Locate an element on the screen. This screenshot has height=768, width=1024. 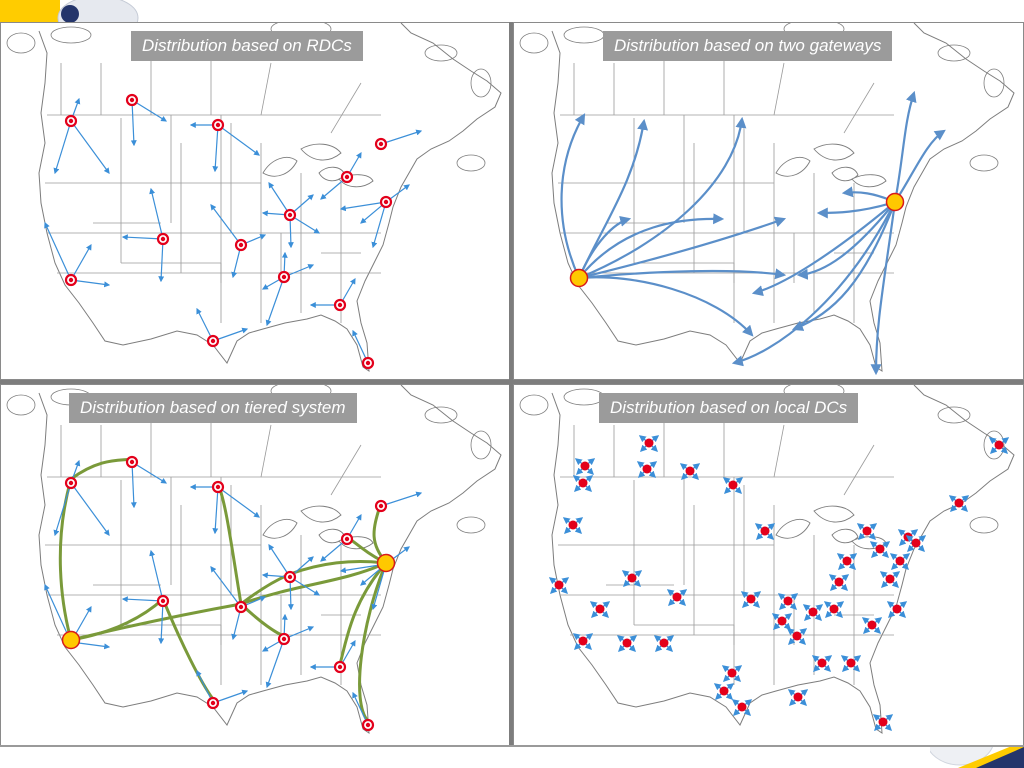
bottom-rule is located at coordinates (512, 746).